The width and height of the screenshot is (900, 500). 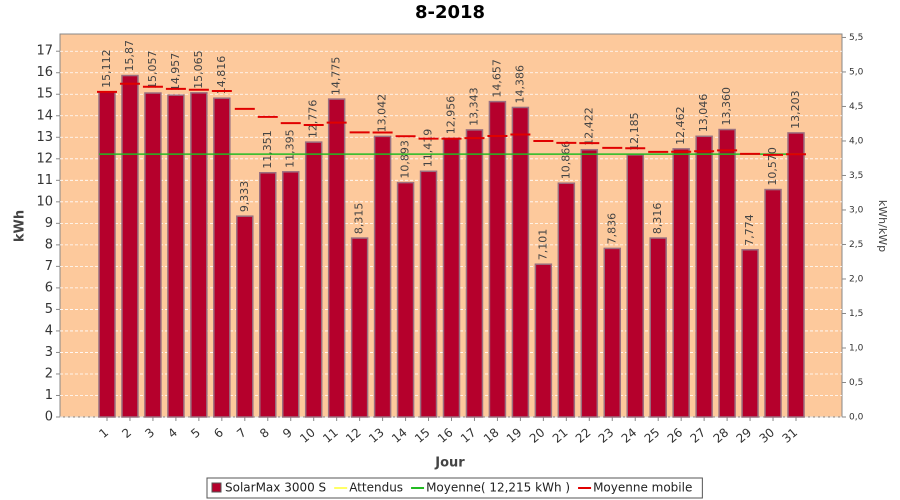 I want to click on x-tick-label: 26, so click(x=675, y=435).